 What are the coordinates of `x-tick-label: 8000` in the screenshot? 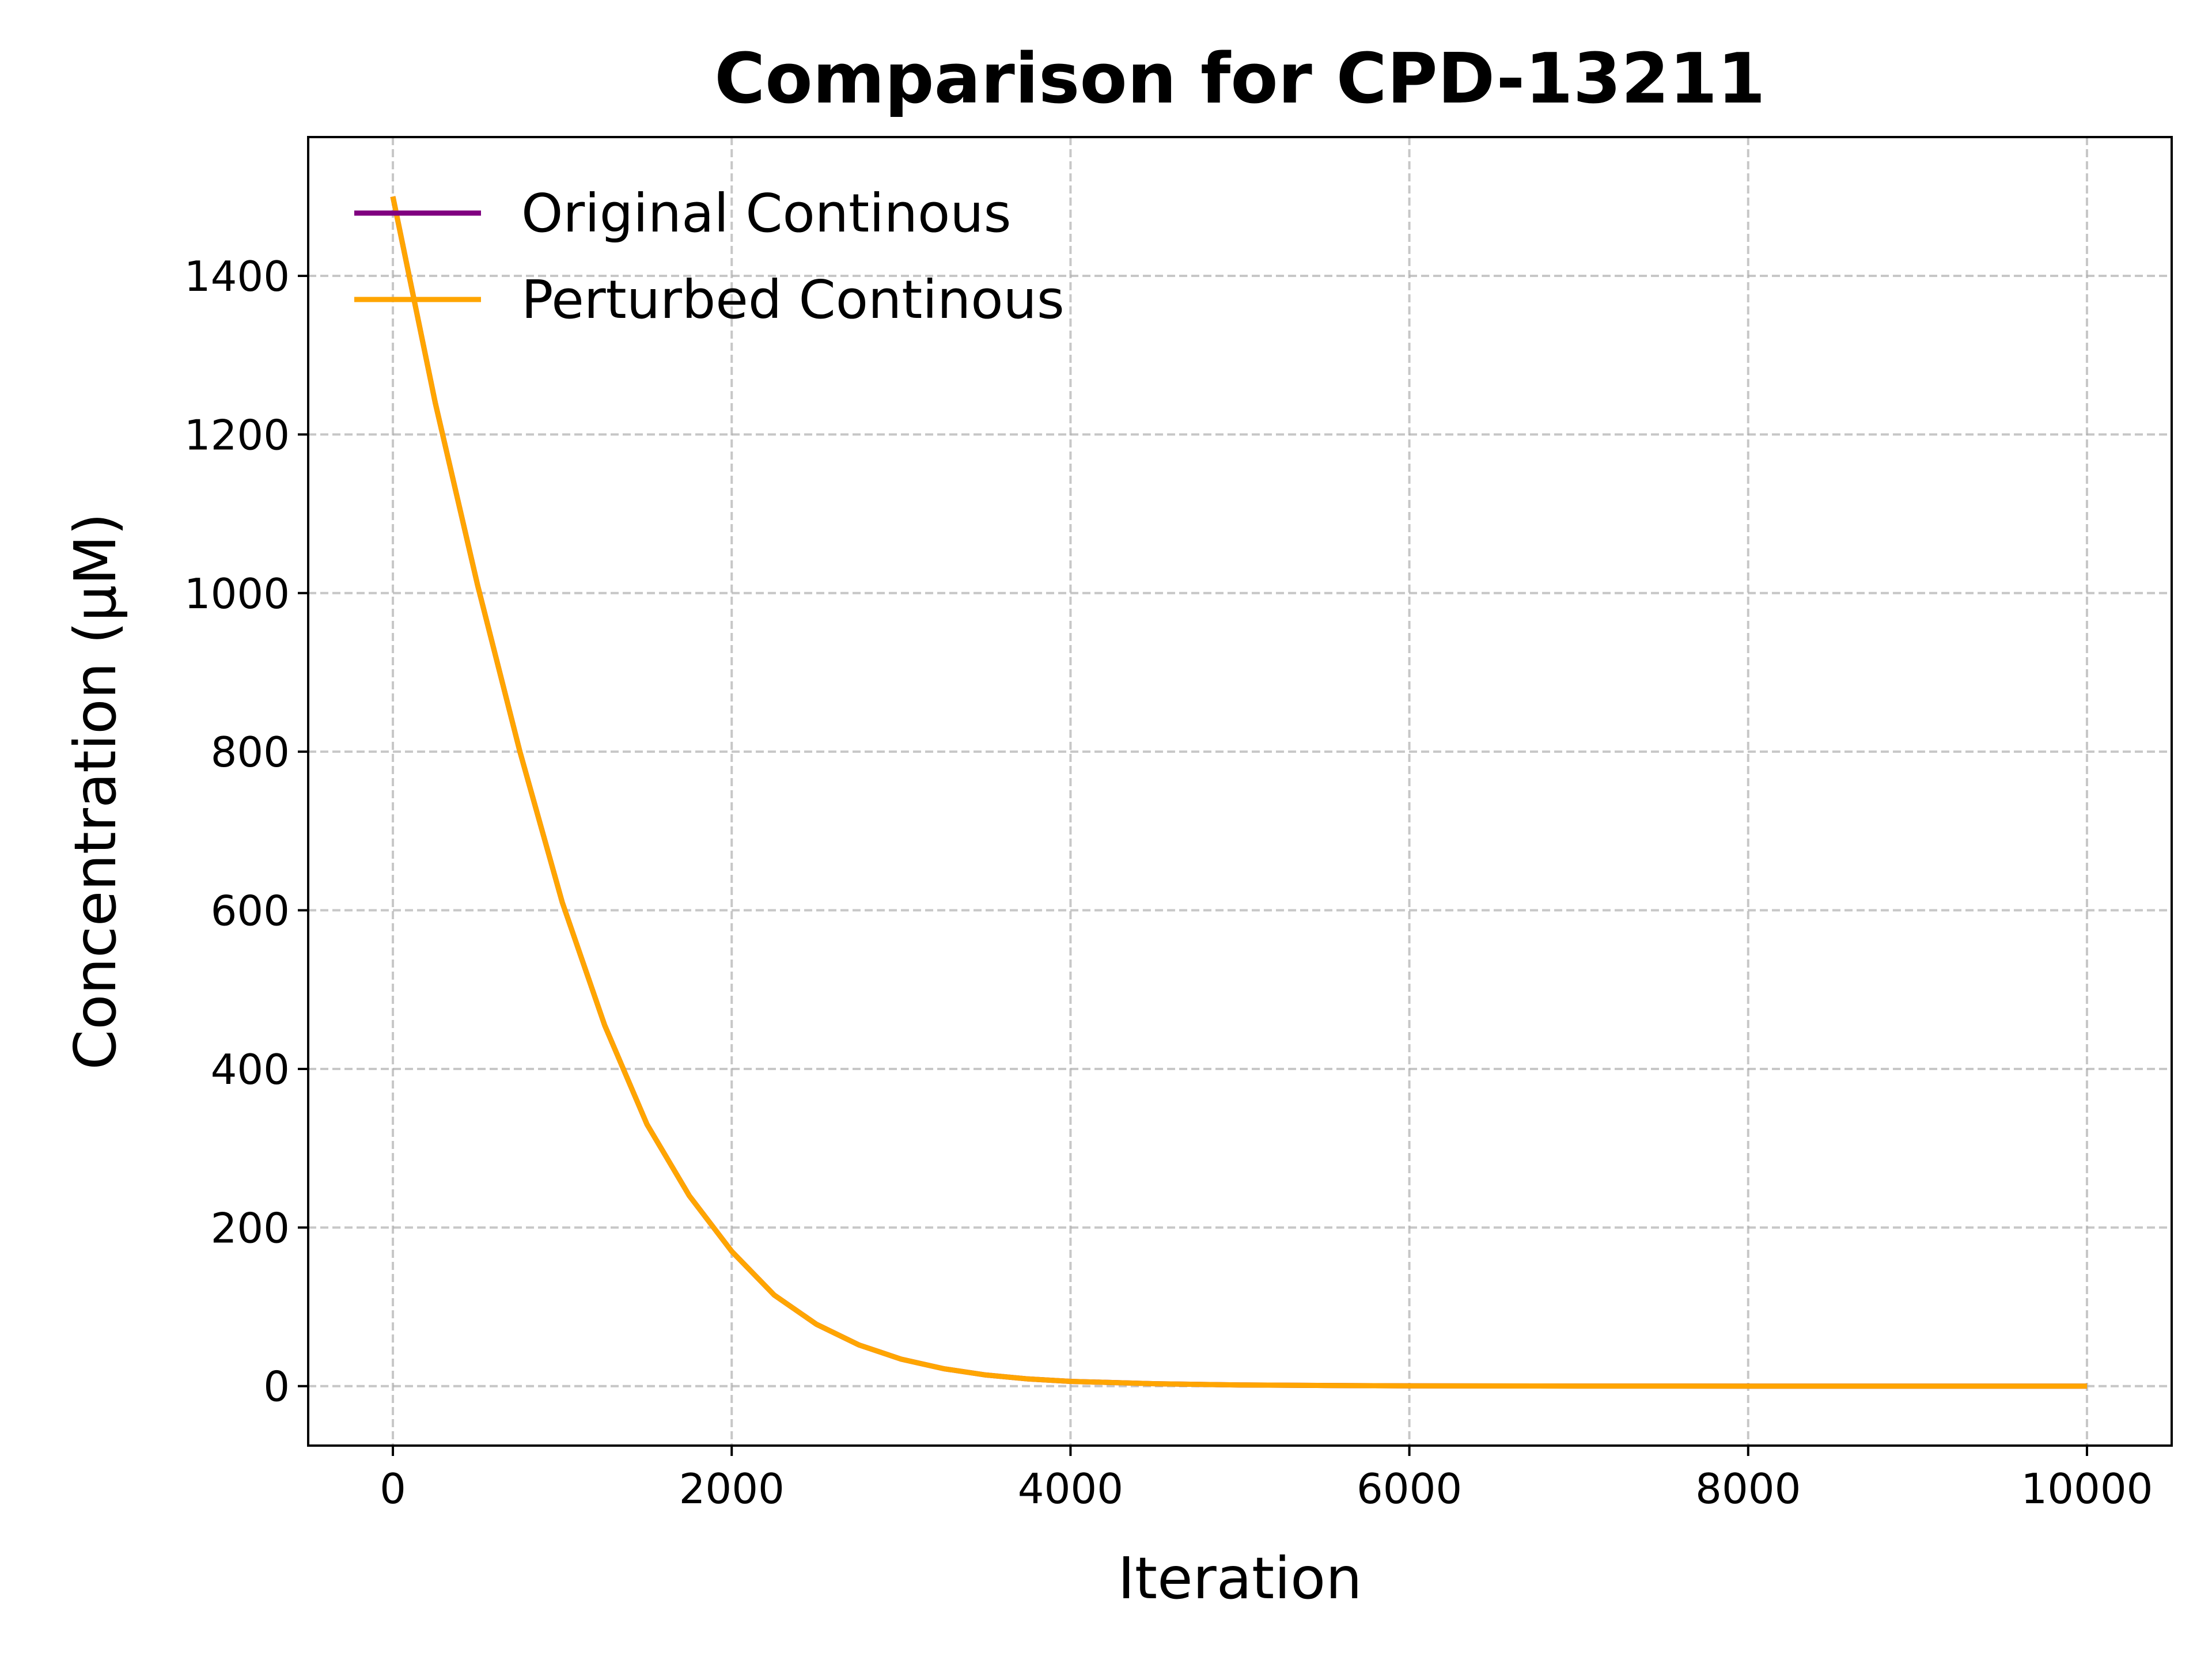 It's located at (1748, 1489).